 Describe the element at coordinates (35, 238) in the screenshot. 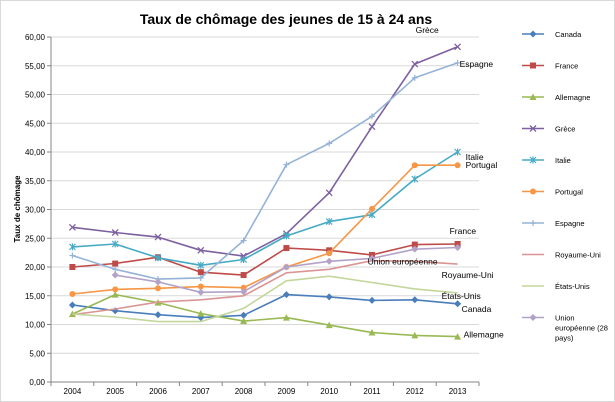

I see `y-tick-label: 25,00` at that location.